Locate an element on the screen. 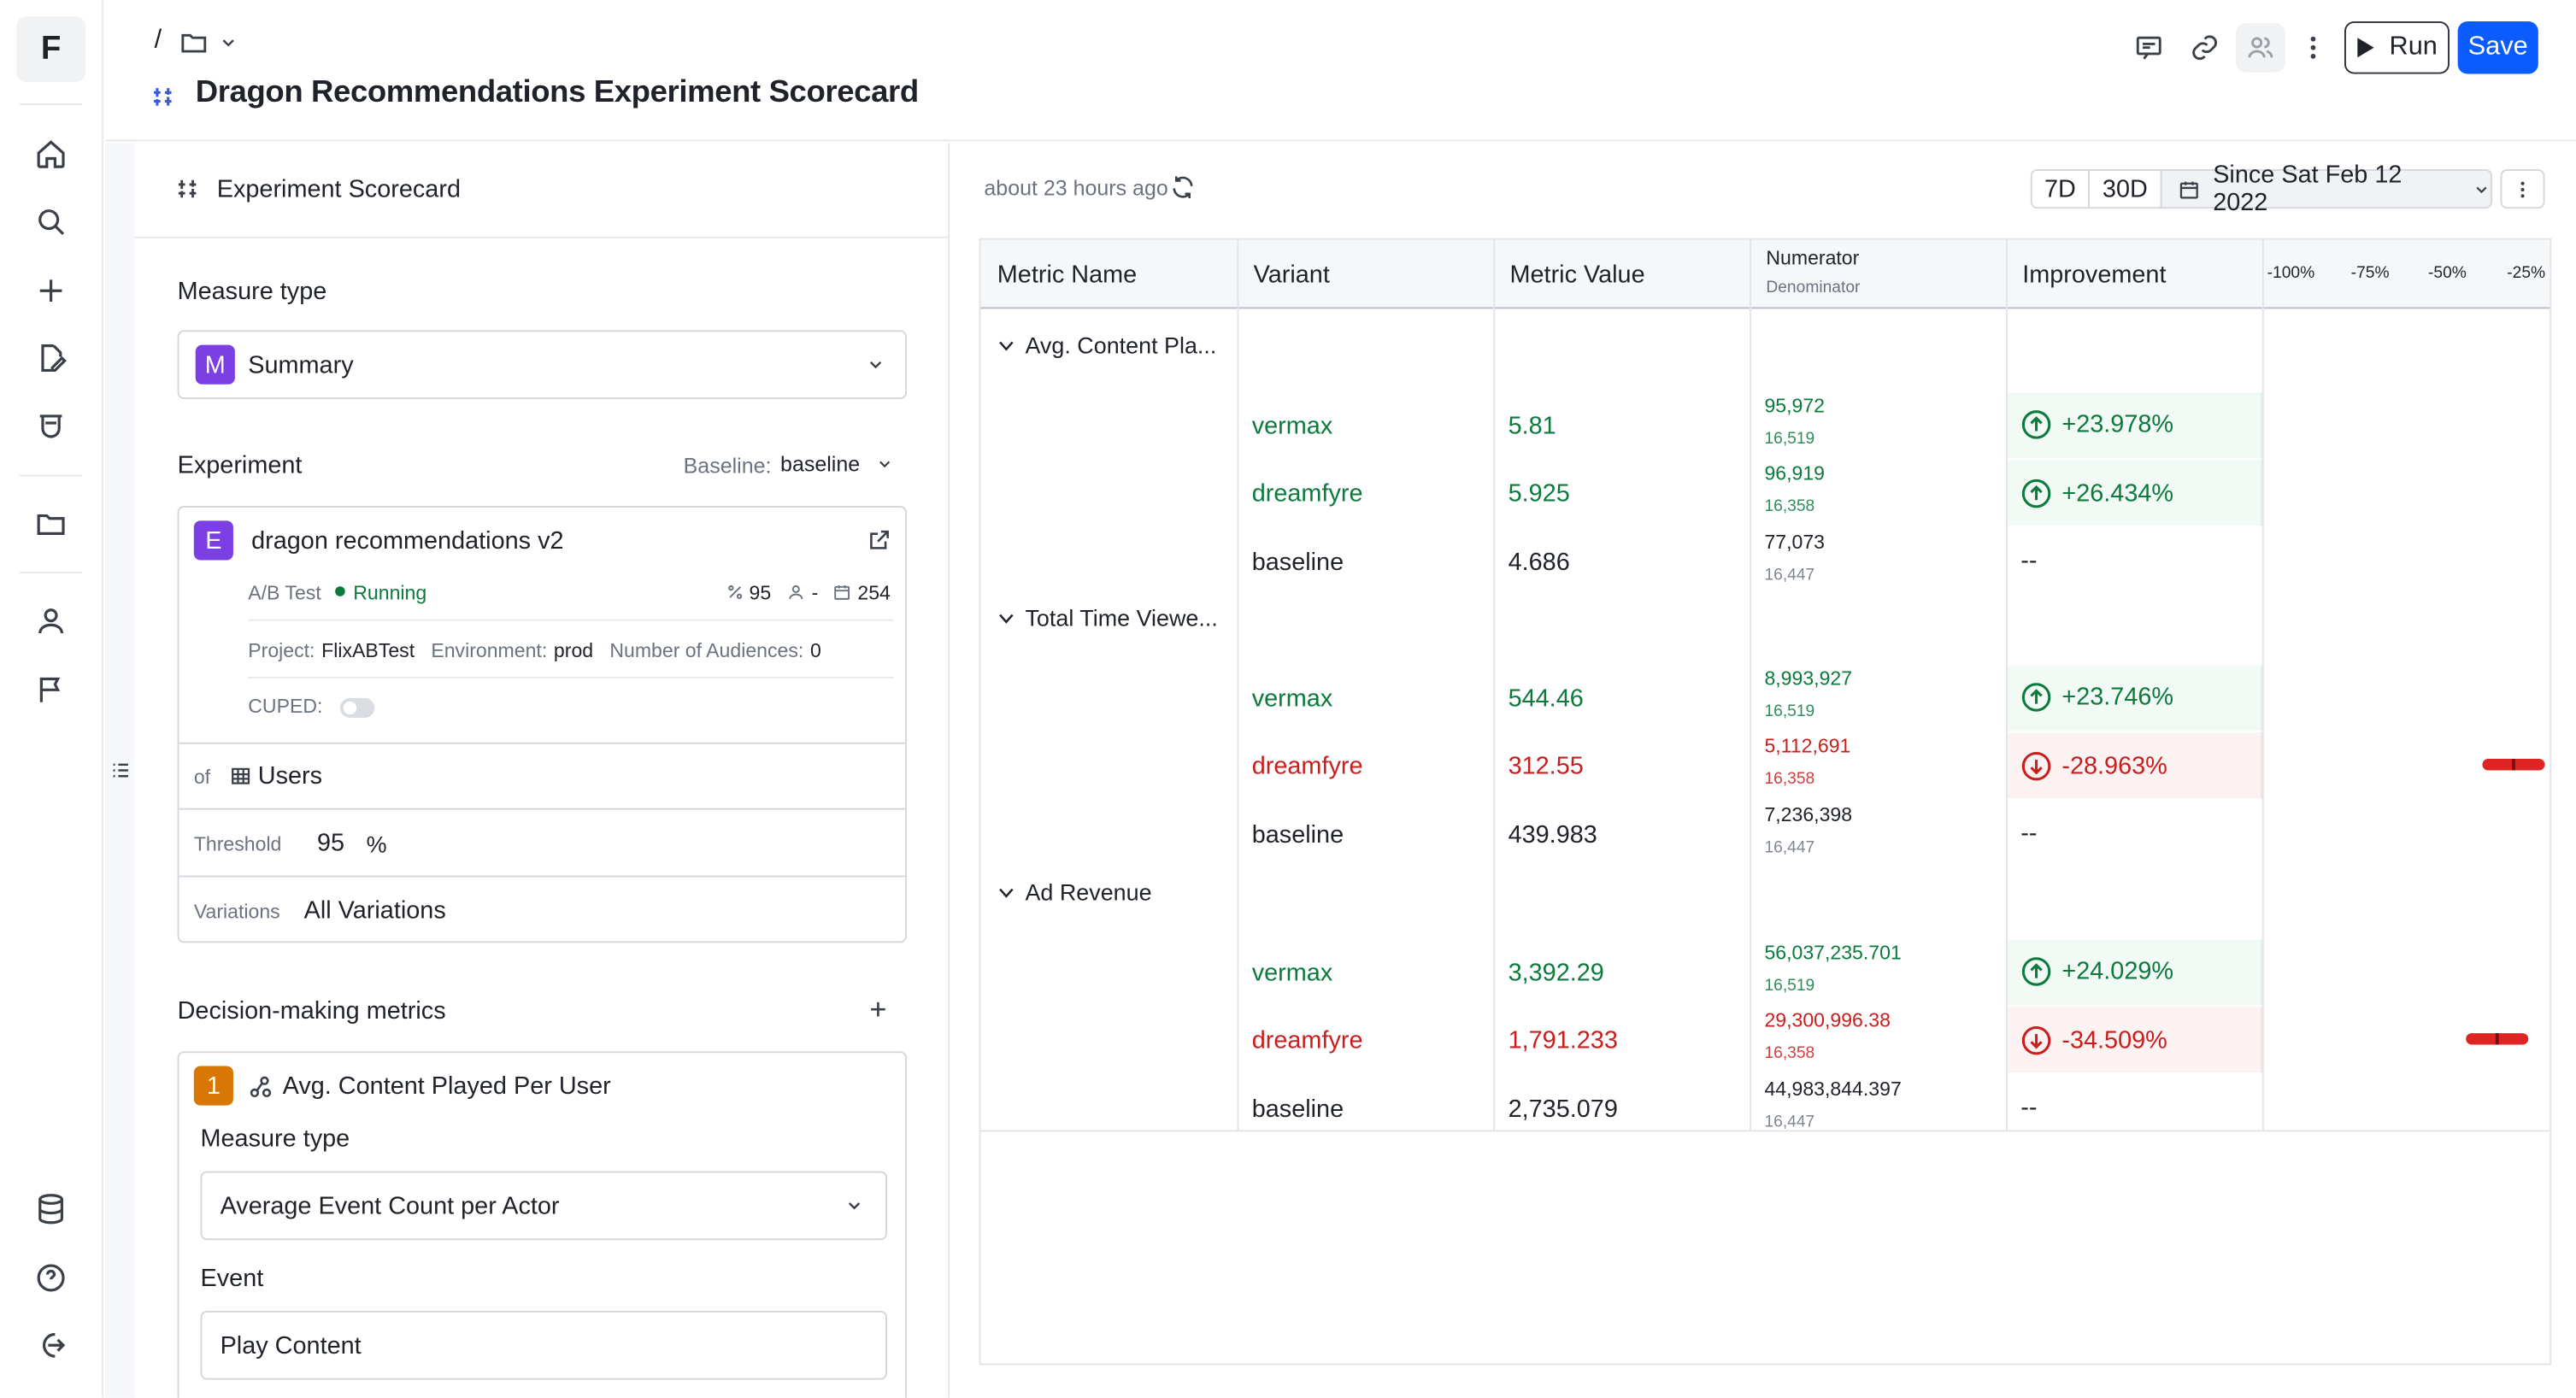  improvement-value: +23.746% is located at coordinates (2117, 697).